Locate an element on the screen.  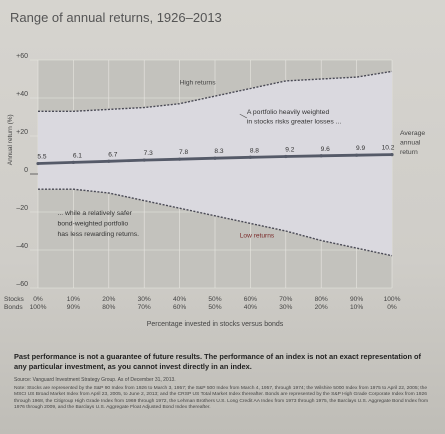
high-returns-line is located at coordinates (215, 91).